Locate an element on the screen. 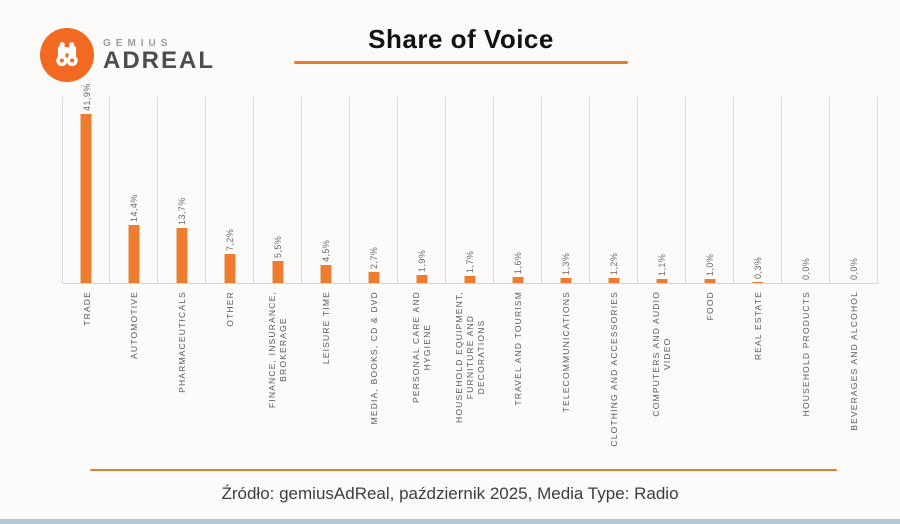 The width and height of the screenshot is (900, 524). title-underline is located at coordinates (461, 62).